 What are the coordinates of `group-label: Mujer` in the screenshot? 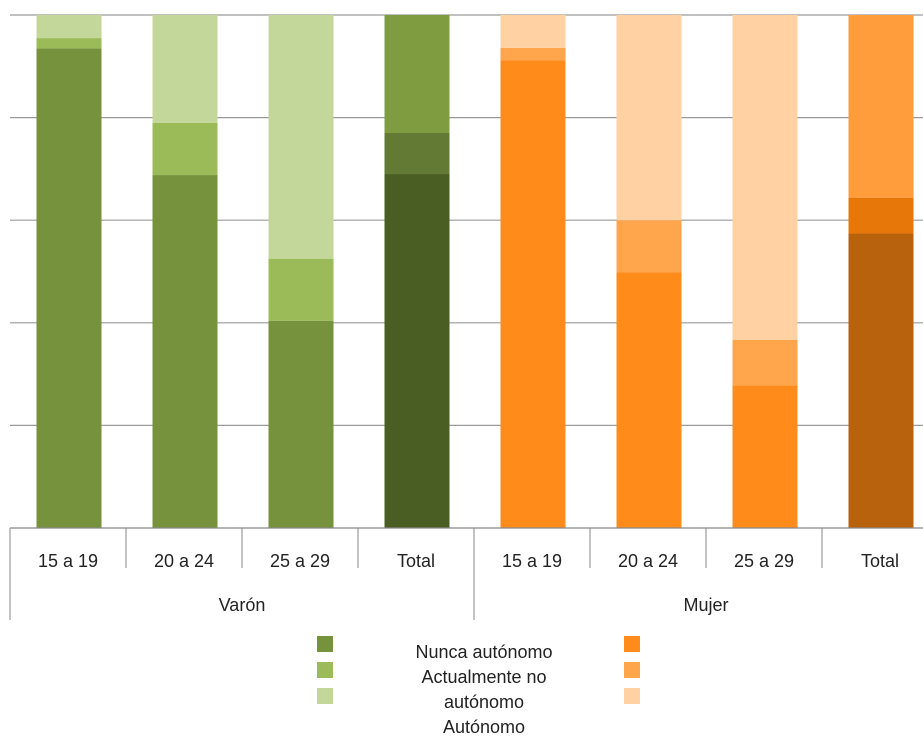 It's located at (705, 605).